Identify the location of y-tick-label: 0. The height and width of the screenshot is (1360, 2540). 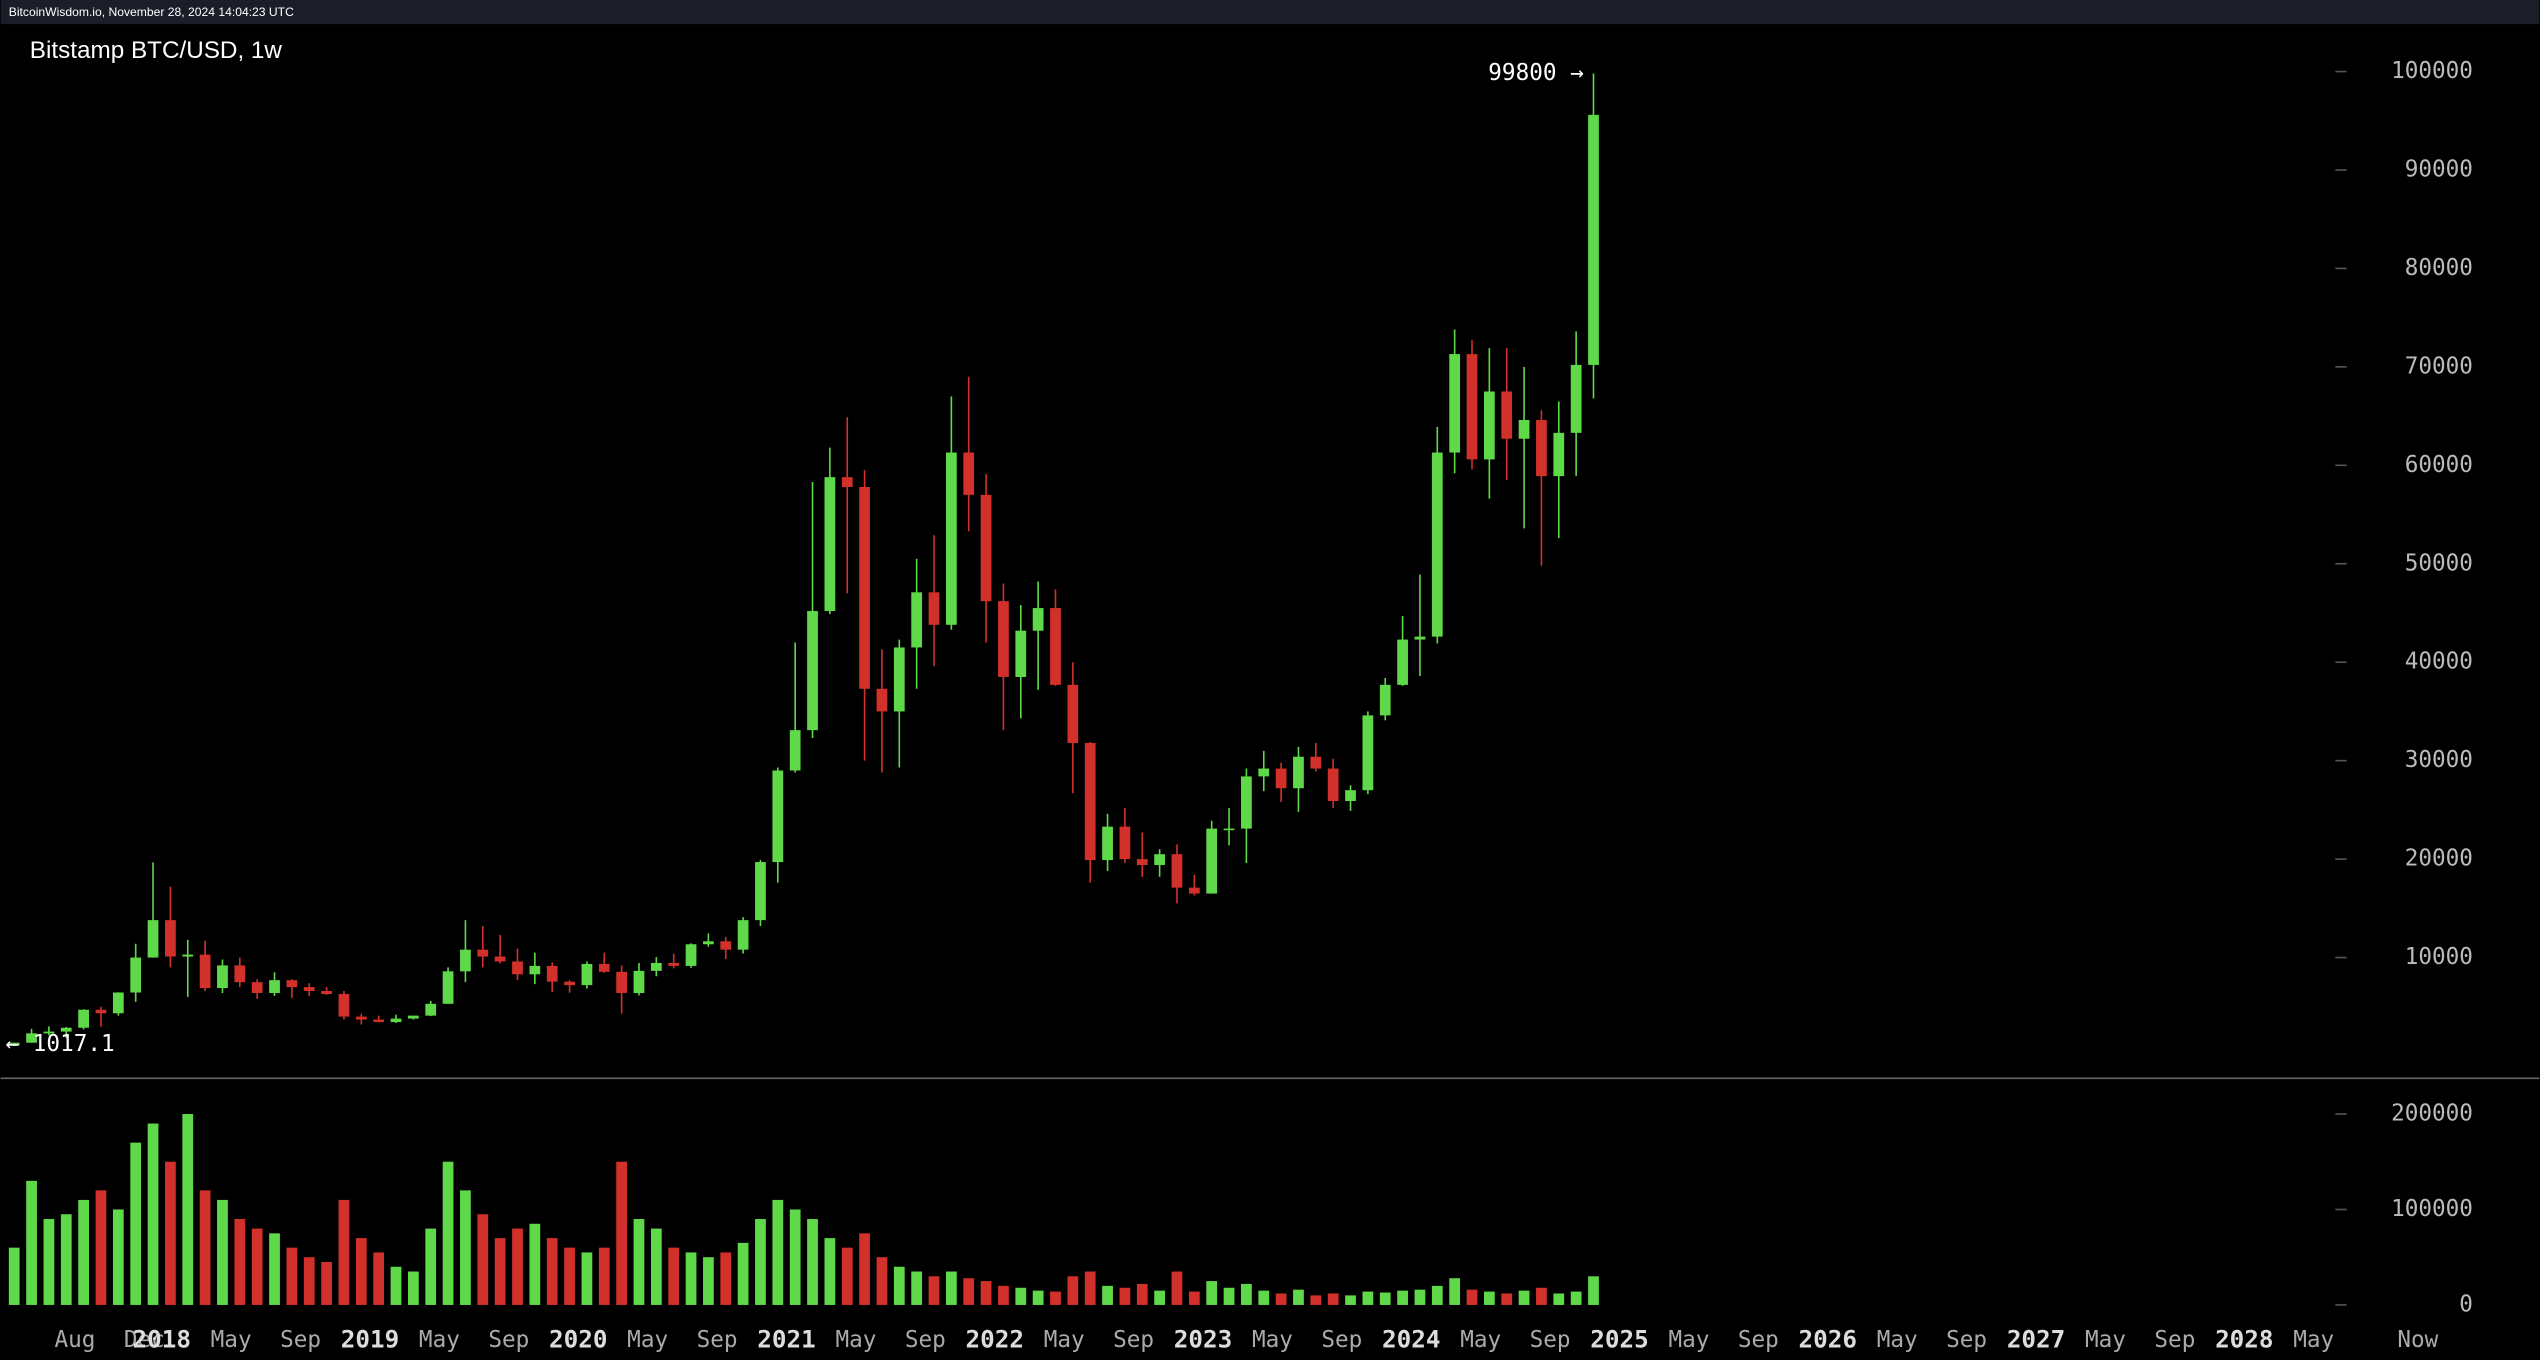
(2466, 1304).